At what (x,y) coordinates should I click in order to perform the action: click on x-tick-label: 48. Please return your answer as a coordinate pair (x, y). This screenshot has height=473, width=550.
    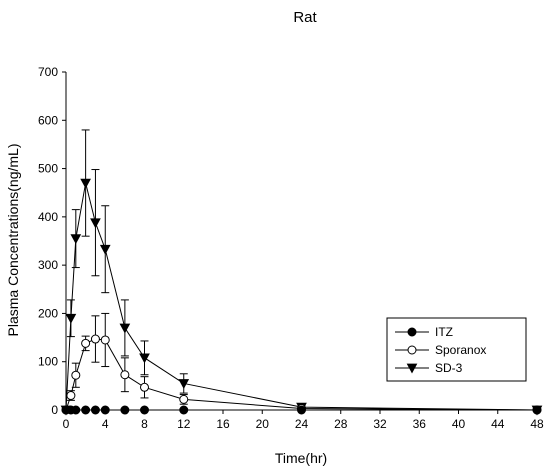
    Looking at the image, I should click on (537, 424).